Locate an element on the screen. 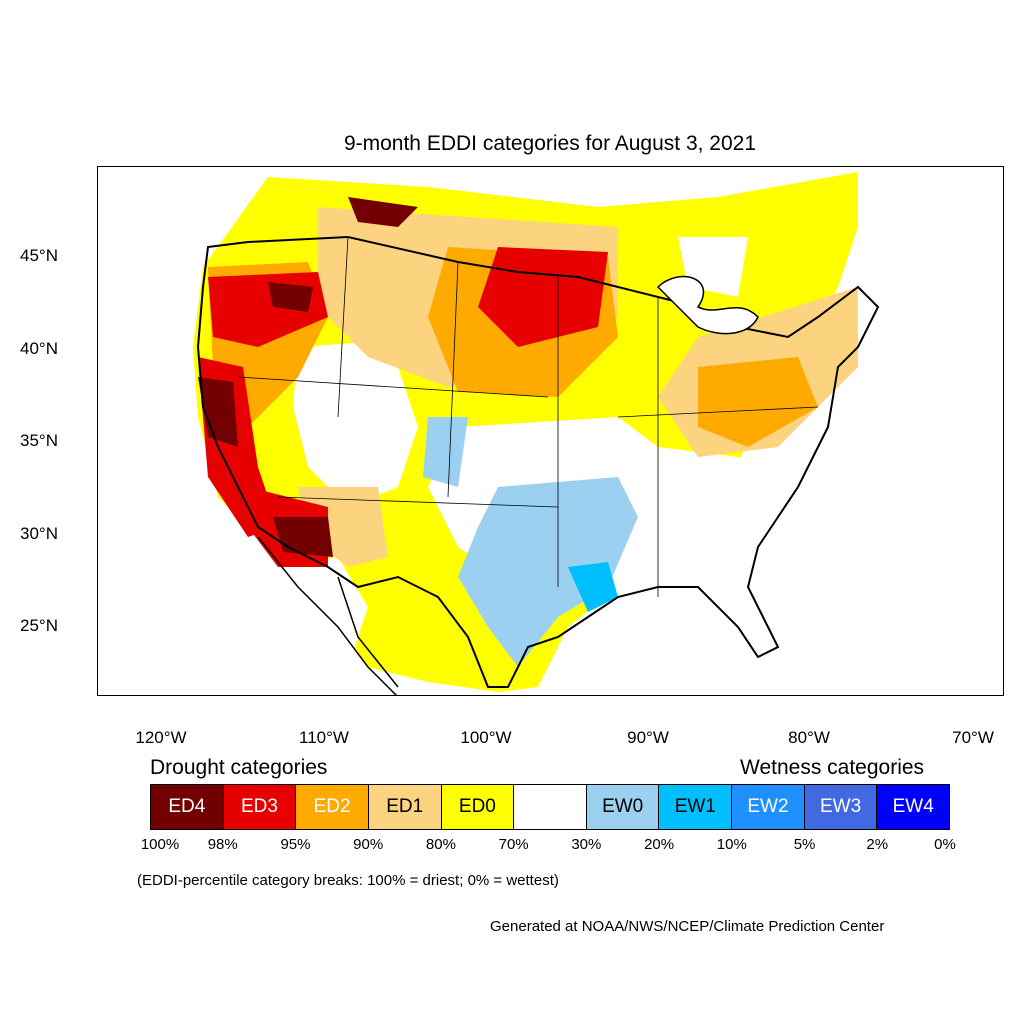  legend-swatch-ed0: ED0 is located at coordinates (478, 807).